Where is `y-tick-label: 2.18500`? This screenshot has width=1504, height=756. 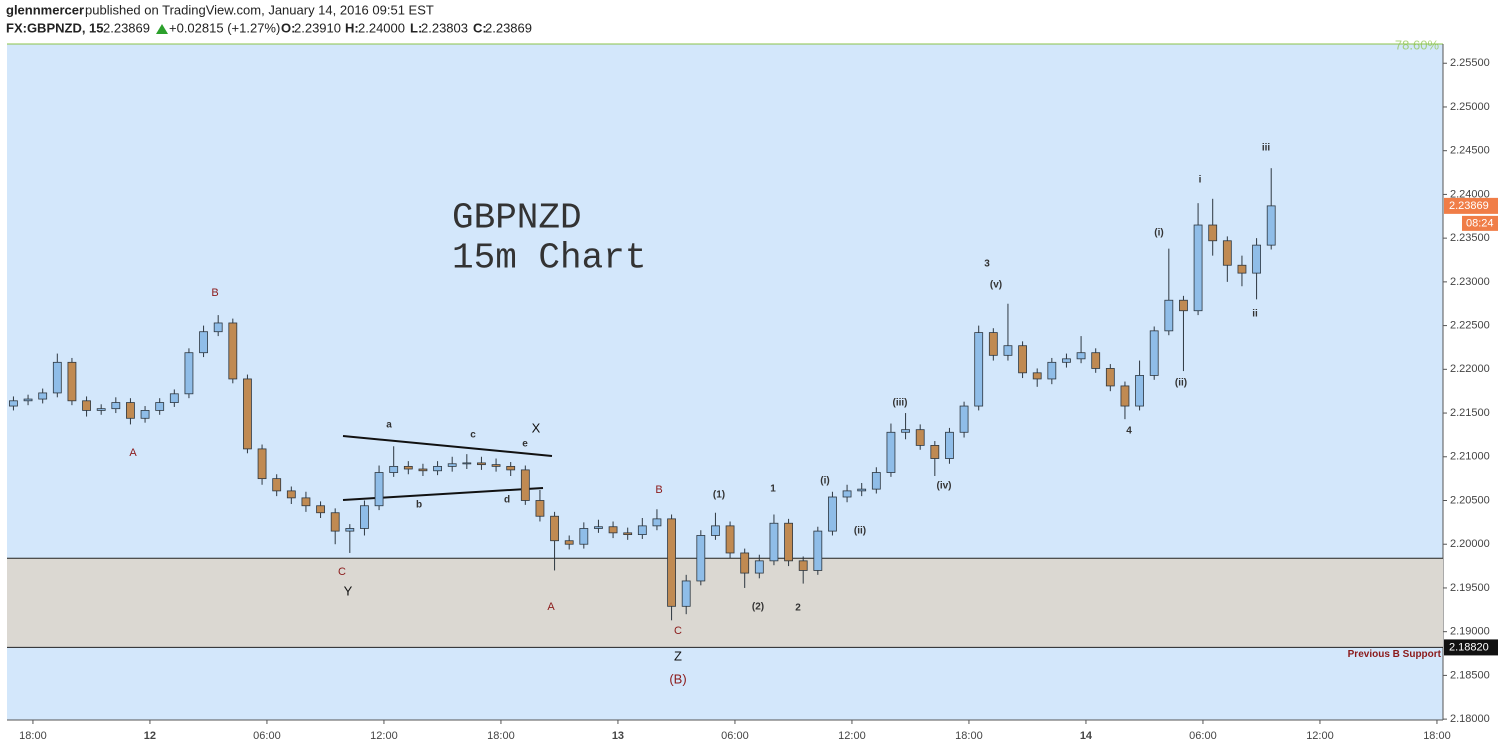
y-tick-label: 2.18500 is located at coordinates (1470, 675).